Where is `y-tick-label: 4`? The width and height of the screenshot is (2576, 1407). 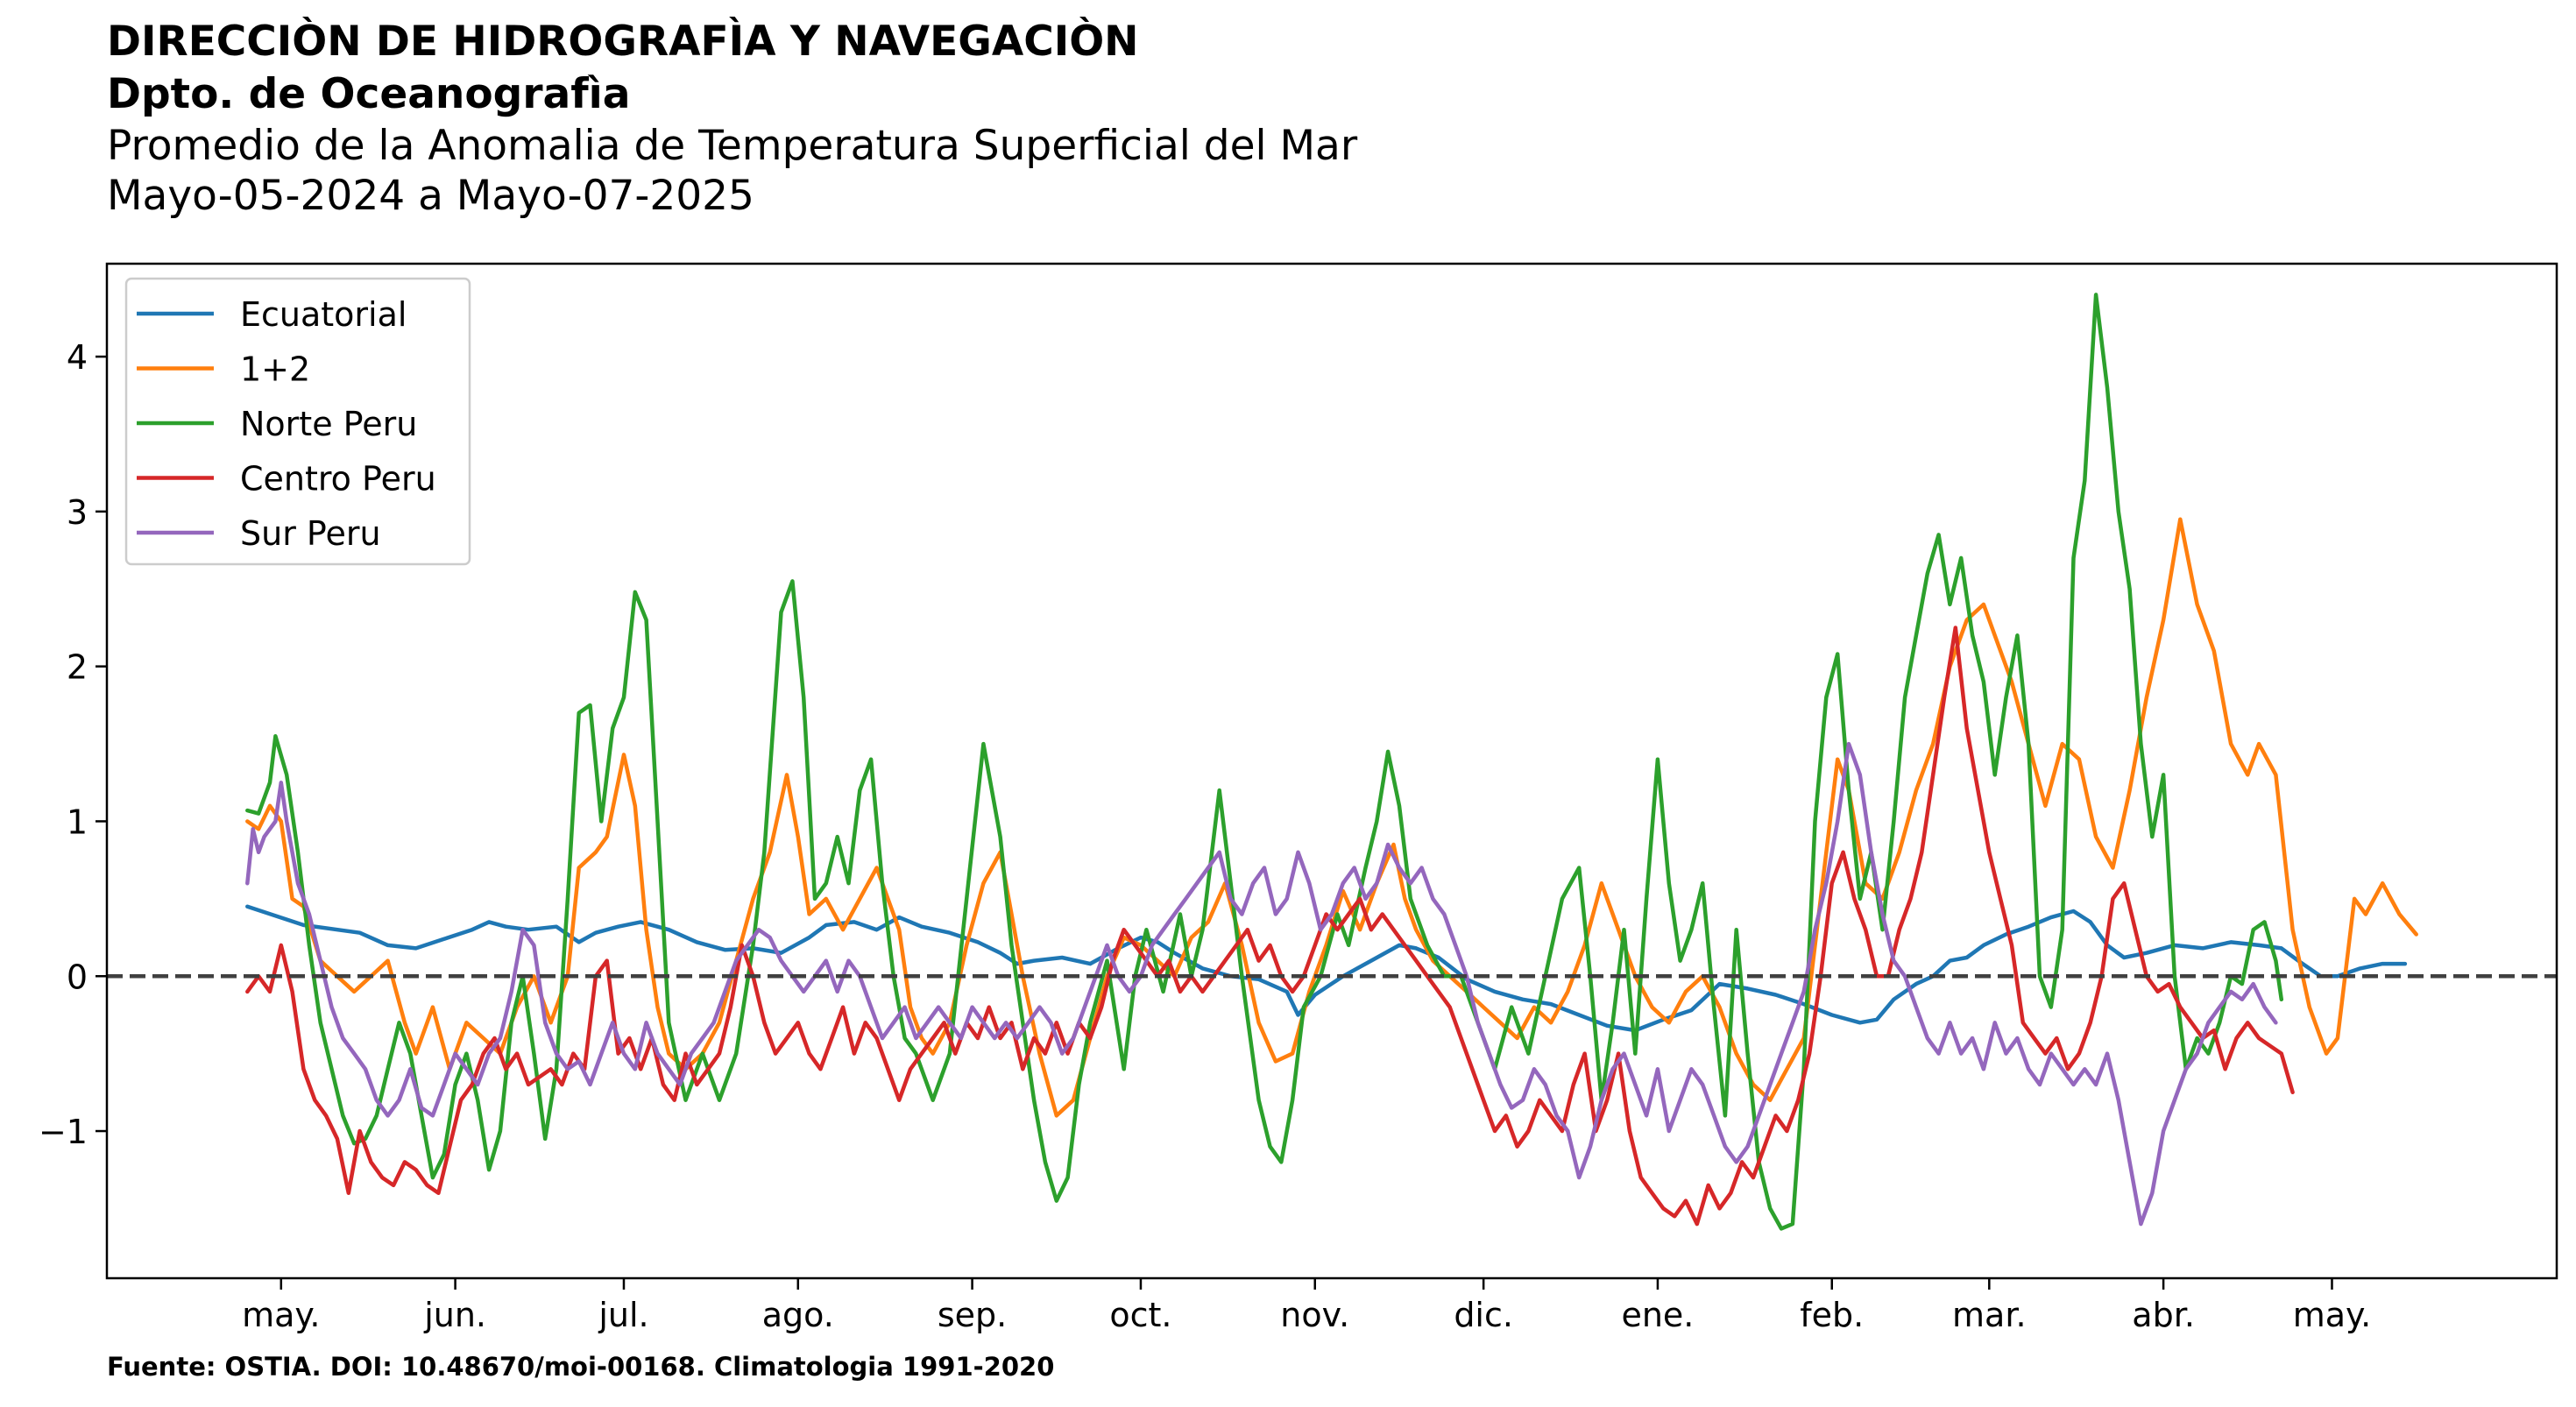 y-tick-label: 4 is located at coordinates (77, 357).